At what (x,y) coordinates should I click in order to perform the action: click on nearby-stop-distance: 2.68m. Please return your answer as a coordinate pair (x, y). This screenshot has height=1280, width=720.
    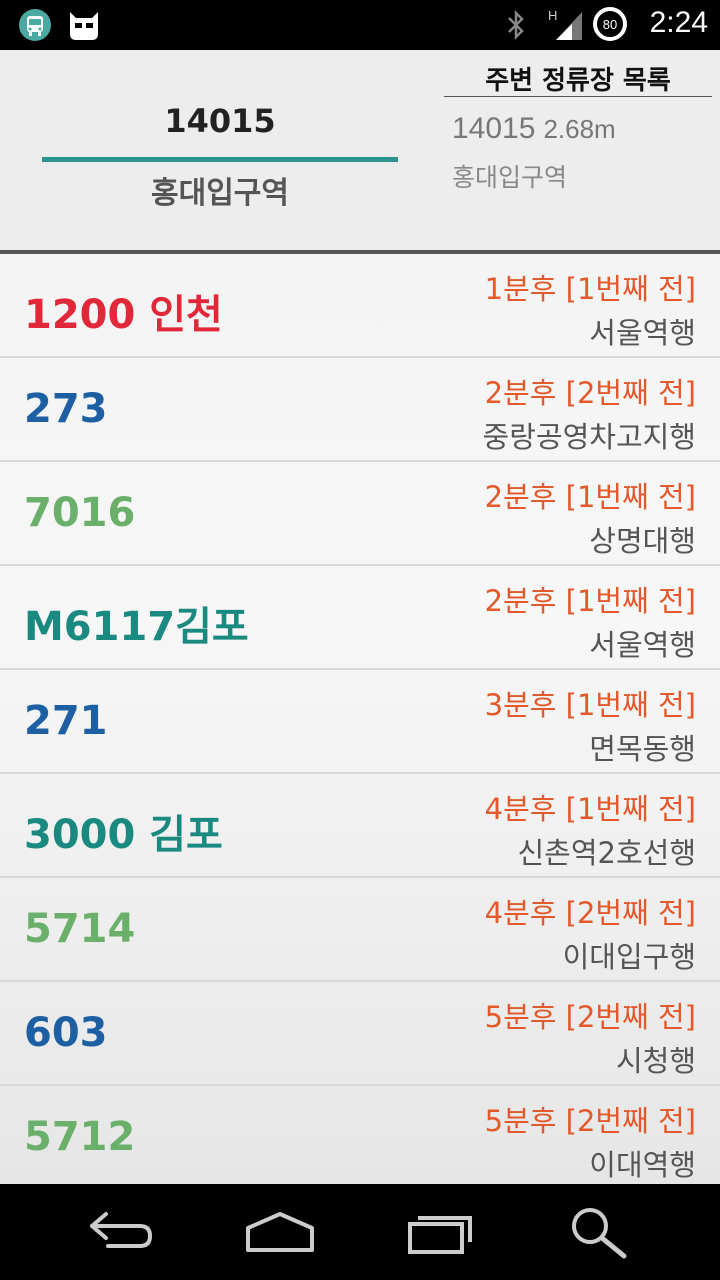
    Looking at the image, I should click on (579, 129).